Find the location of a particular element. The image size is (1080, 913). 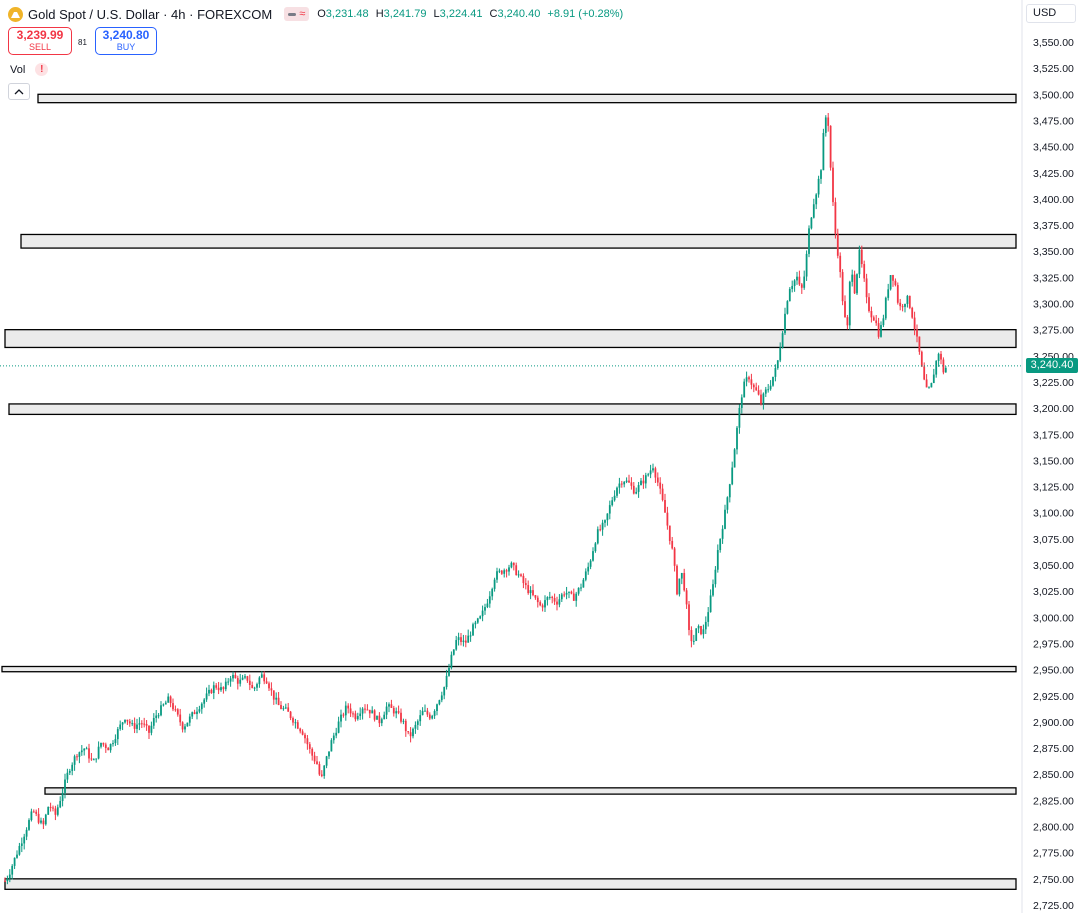

compare-toggle: ≈ is located at coordinates (297, 14).